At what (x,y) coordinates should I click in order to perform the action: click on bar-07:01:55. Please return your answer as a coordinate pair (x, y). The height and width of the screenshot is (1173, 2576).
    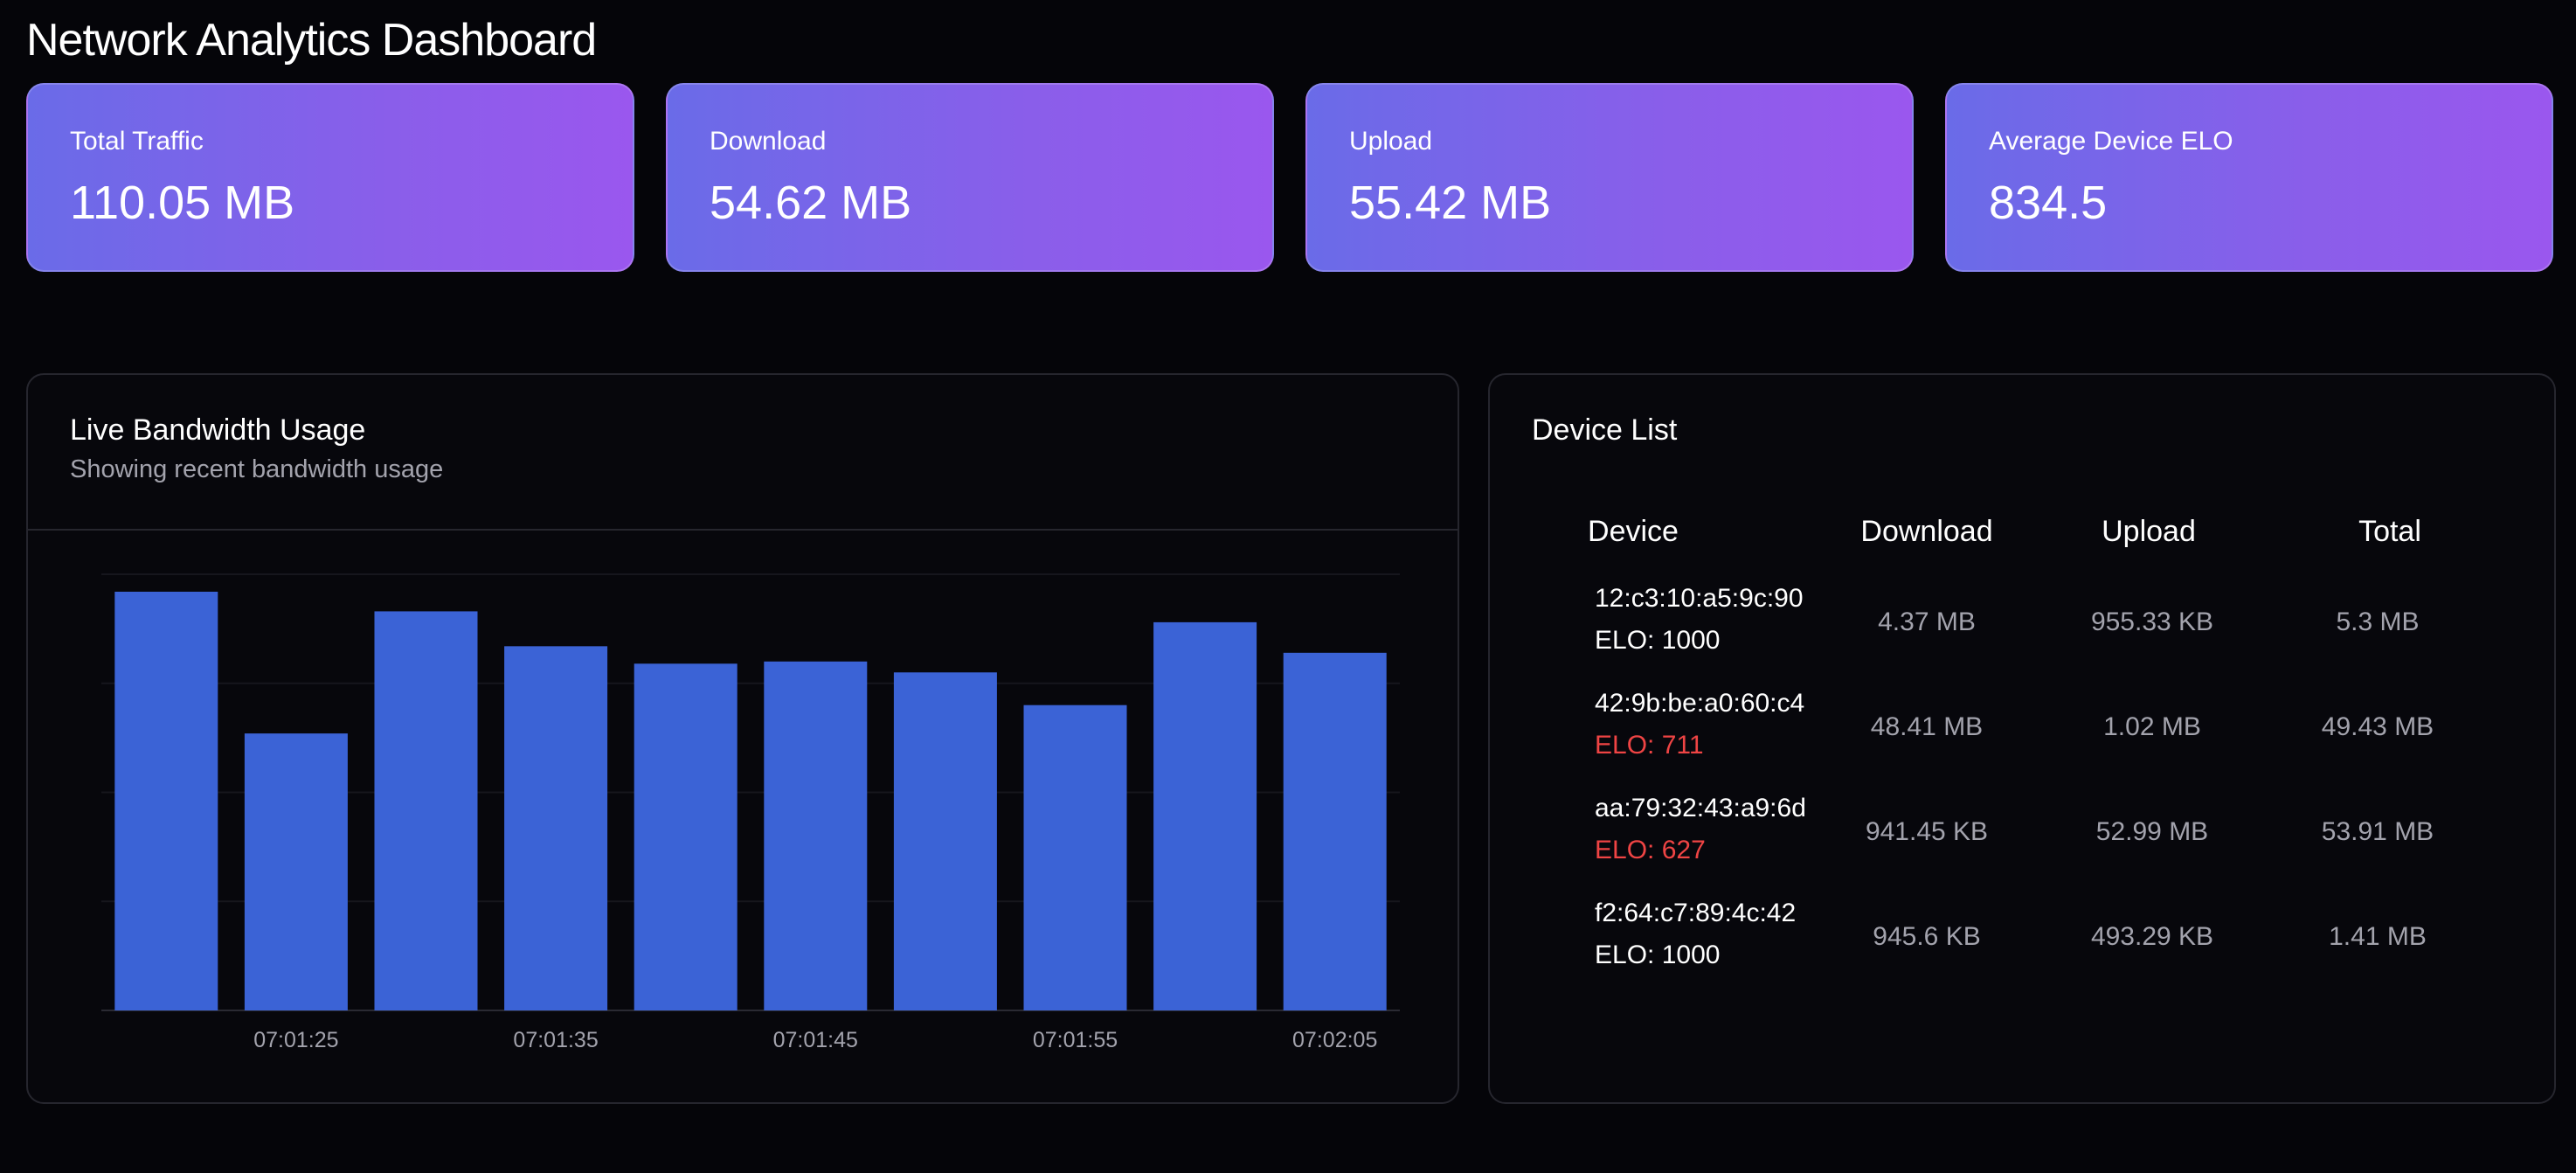
    Looking at the image, I should click on (1075, 857).